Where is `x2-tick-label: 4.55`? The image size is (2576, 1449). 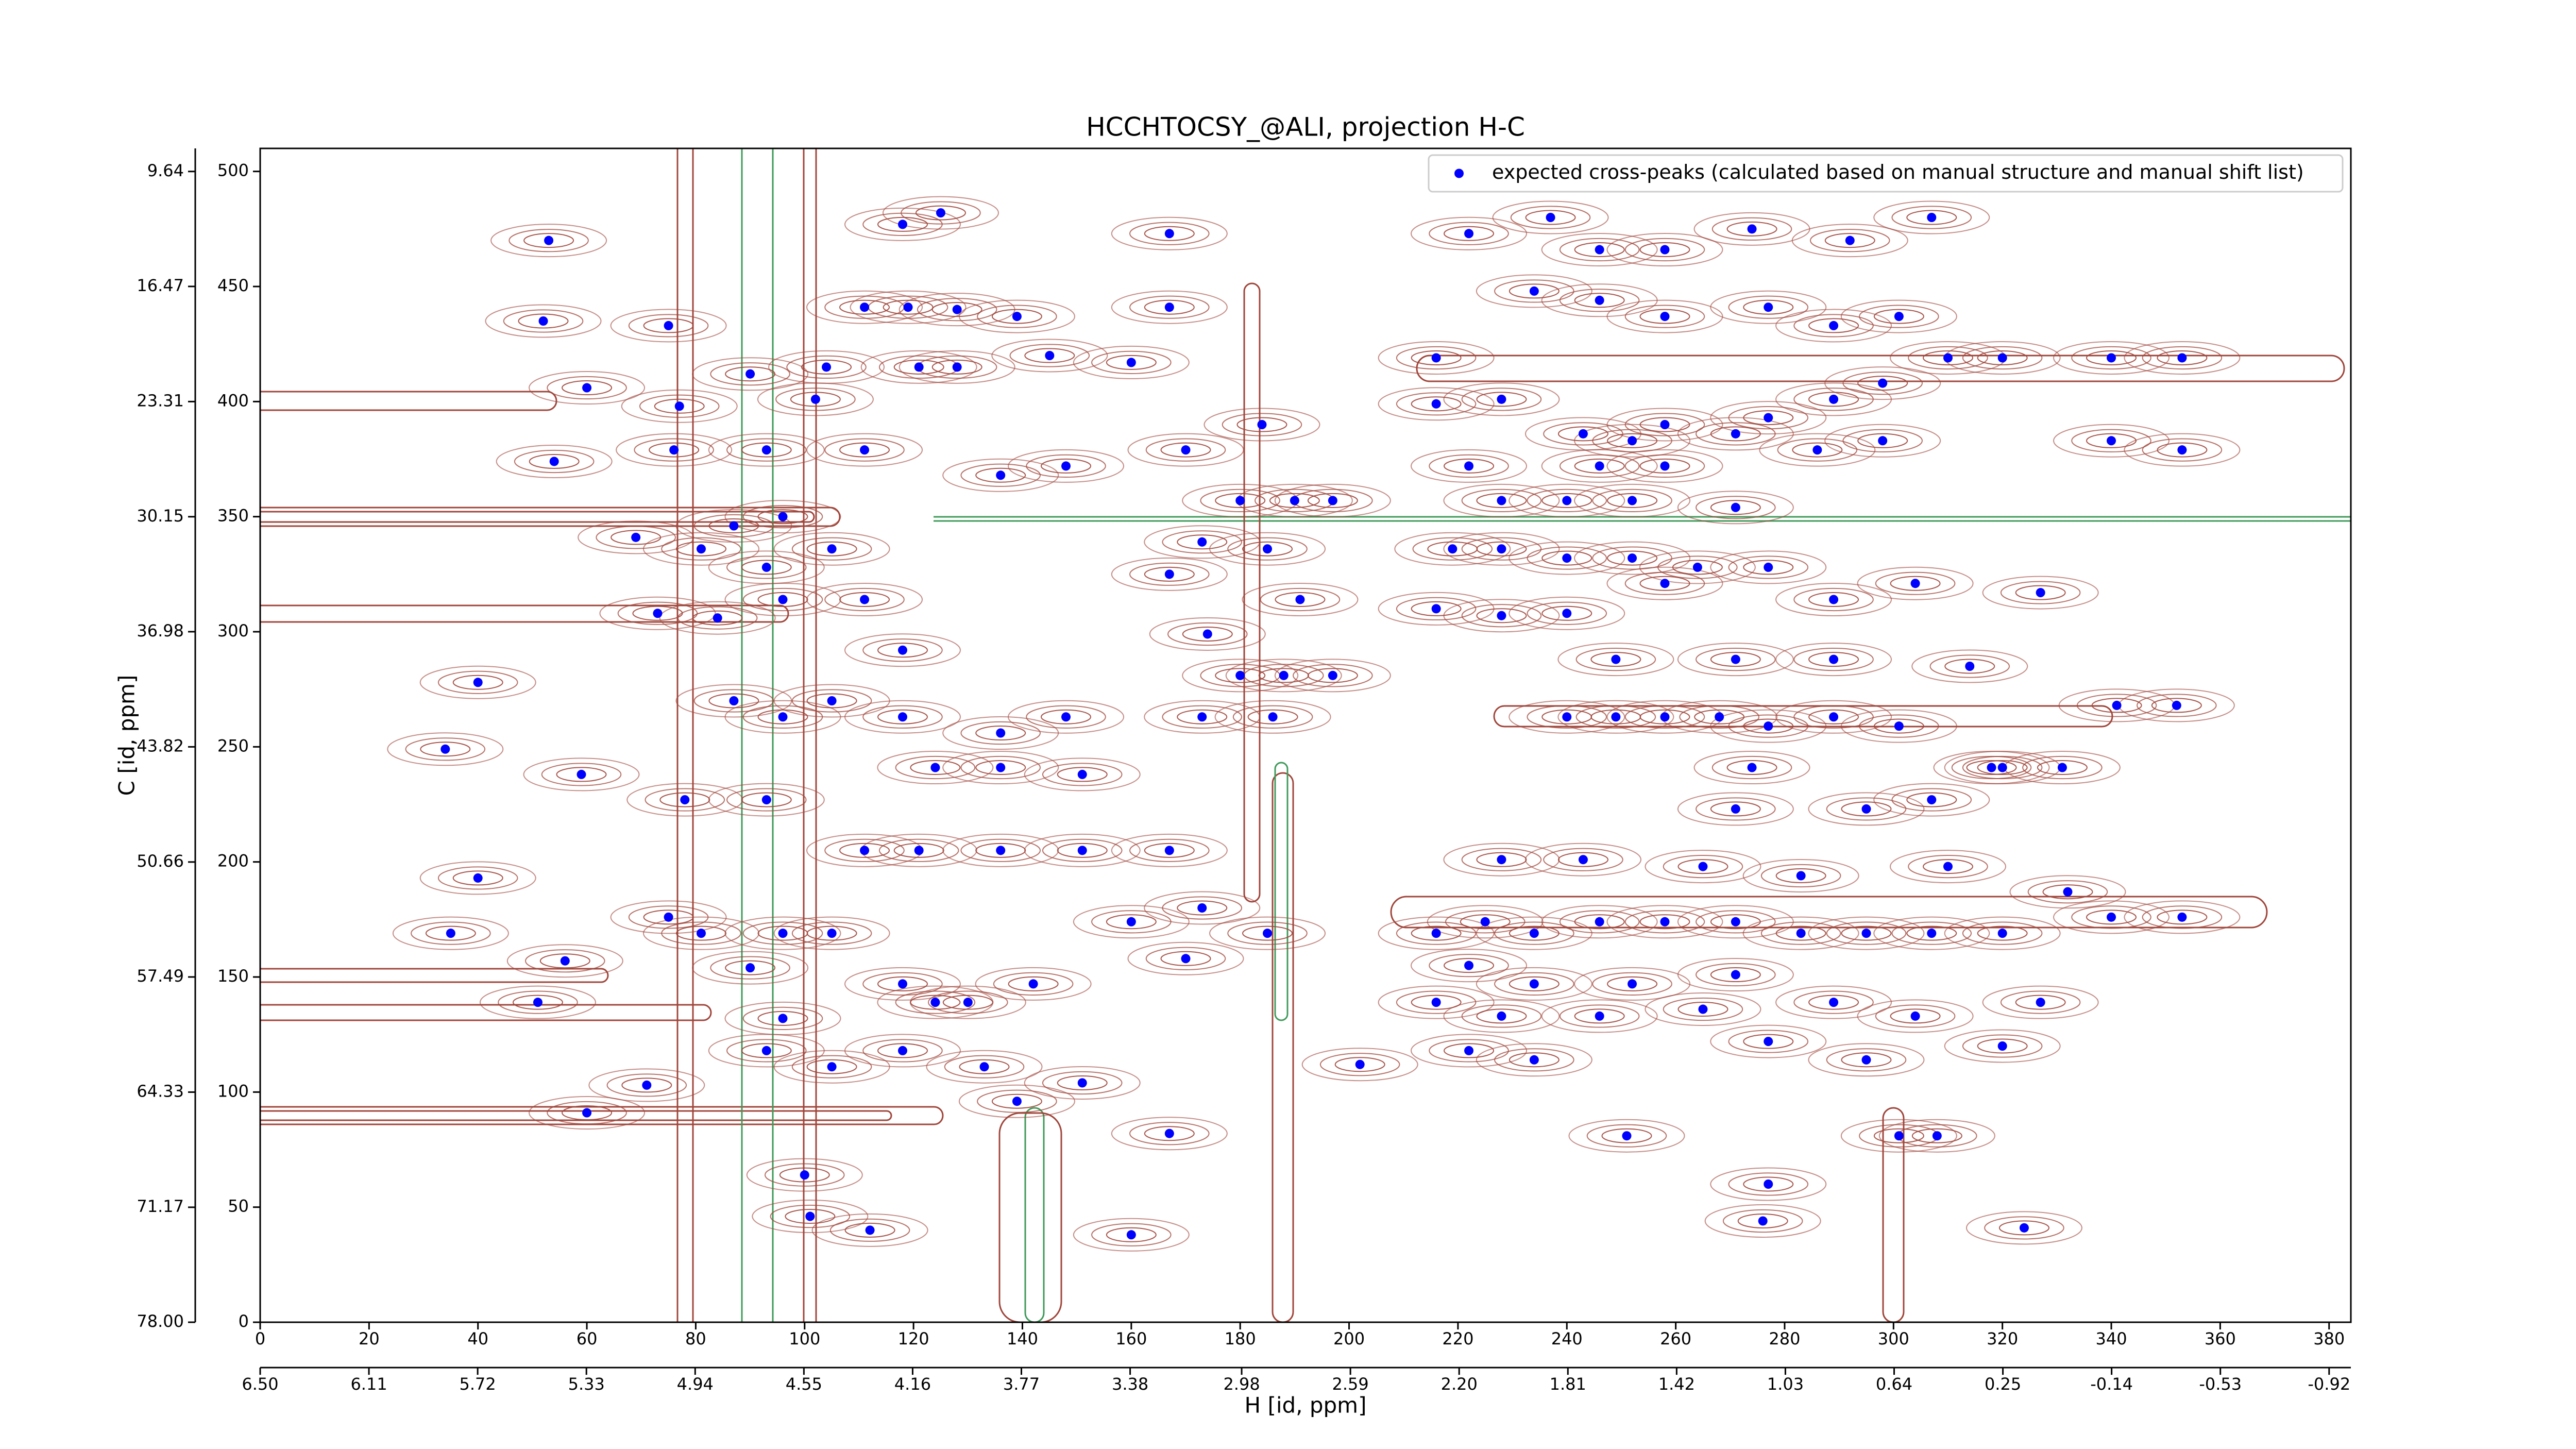 x2-tick-label: 4.55 is located at coordinates (804, 1384).